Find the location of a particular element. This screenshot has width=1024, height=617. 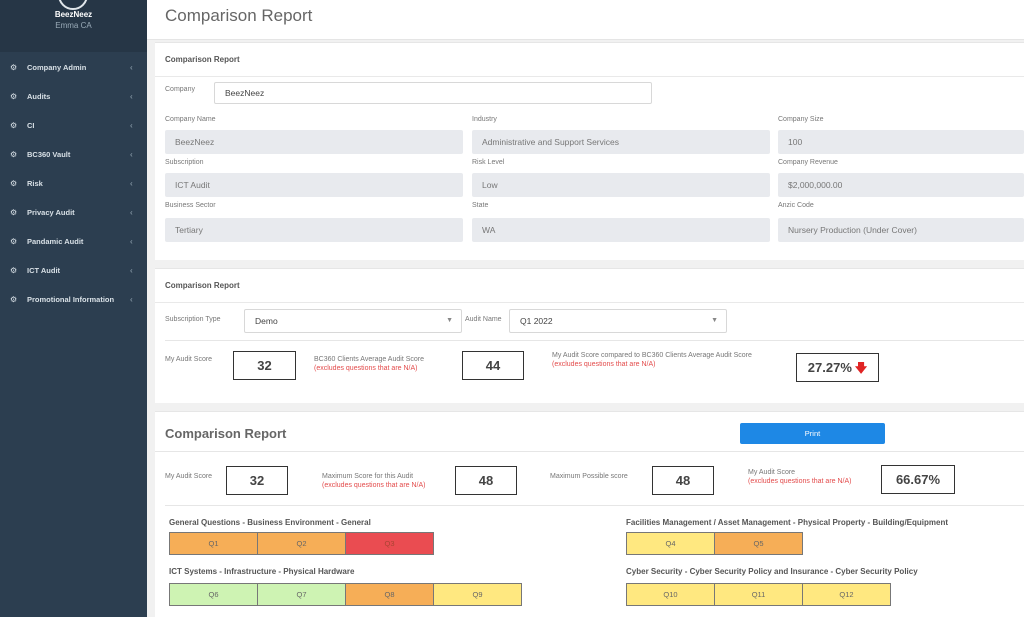

sidebar-item-label: Company Admin is located at coordinates (57, 67).